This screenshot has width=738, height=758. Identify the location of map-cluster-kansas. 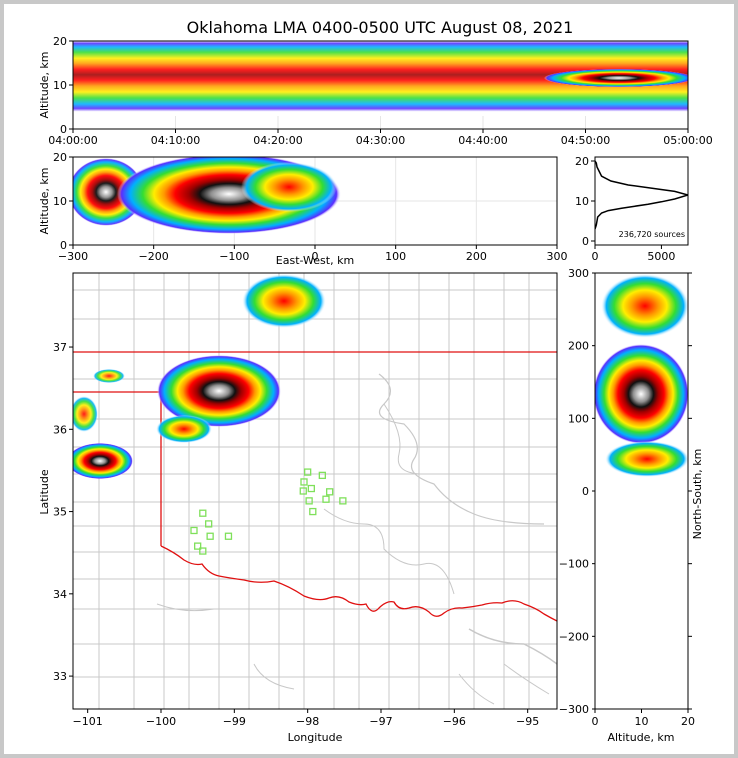
(284, 301).